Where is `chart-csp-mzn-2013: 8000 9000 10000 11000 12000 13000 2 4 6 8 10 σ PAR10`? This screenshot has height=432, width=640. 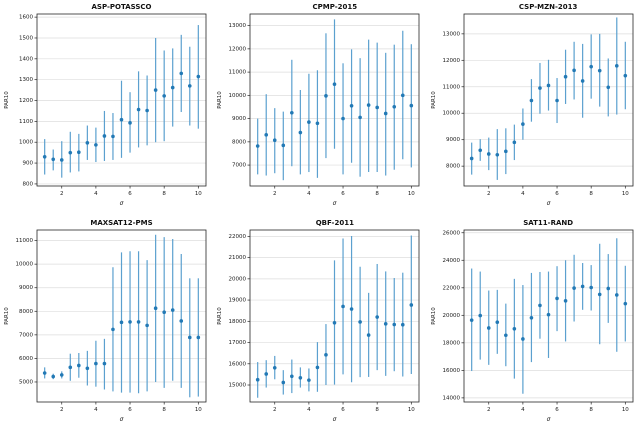 chart-csp-mzn-2013: 8000 9000 10000 11000 12000 13000 2 4 6 8 10 σ PAR10 is located at coordinates (532, 110).